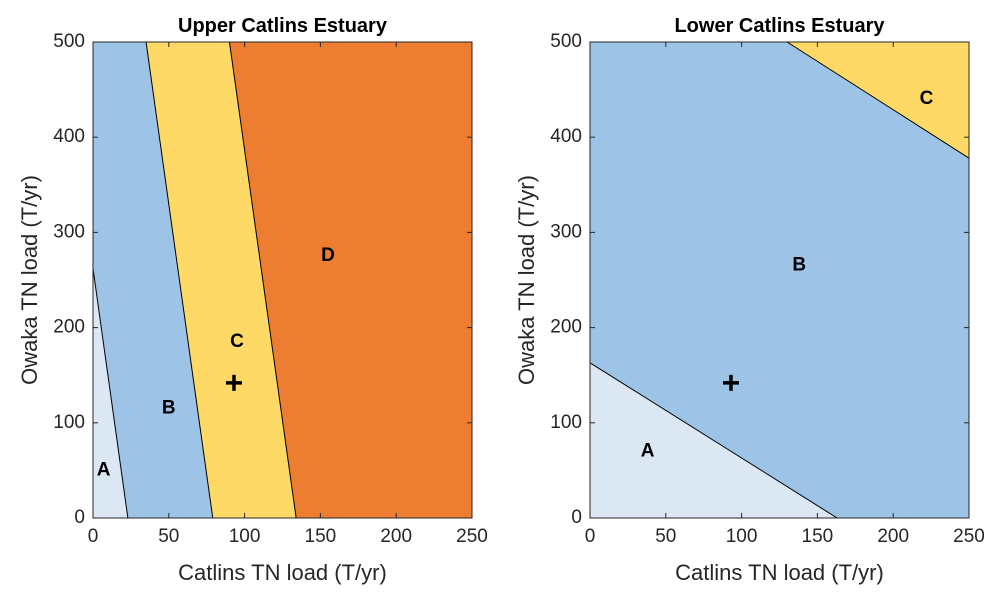 This screenshot has height=592, width=989. I want to click on region-c, so click(221, 280).